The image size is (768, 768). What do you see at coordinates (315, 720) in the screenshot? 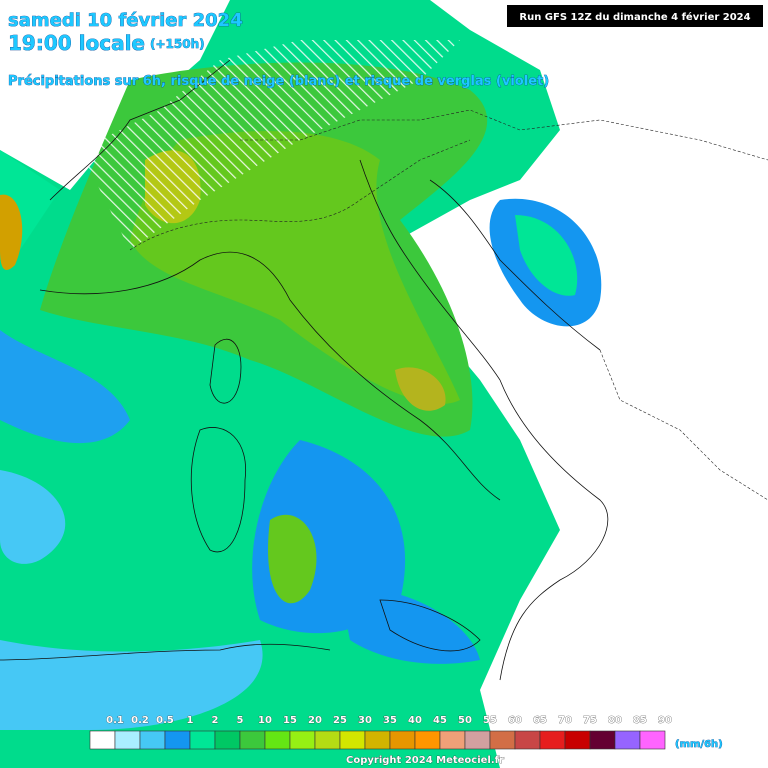
I see `legend-label: 20` at bounding box center [315, 720].